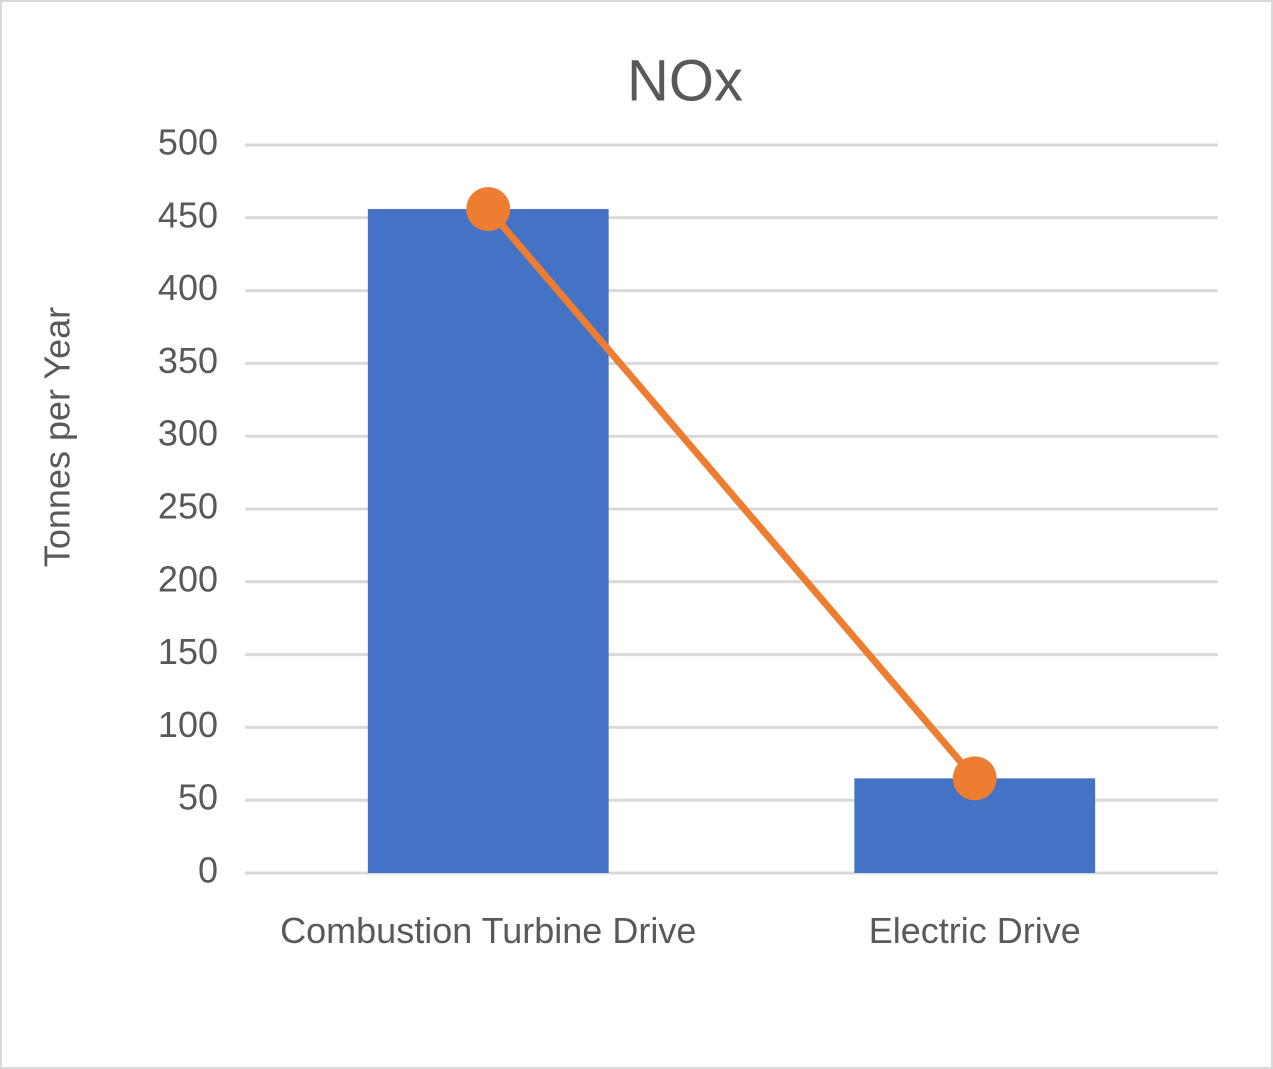 The height and width of the screenshot is (1069, 1273). Describe the element at coordinates (188, 360) in the screenshot. I see `y-tick-label: 350` at that location.